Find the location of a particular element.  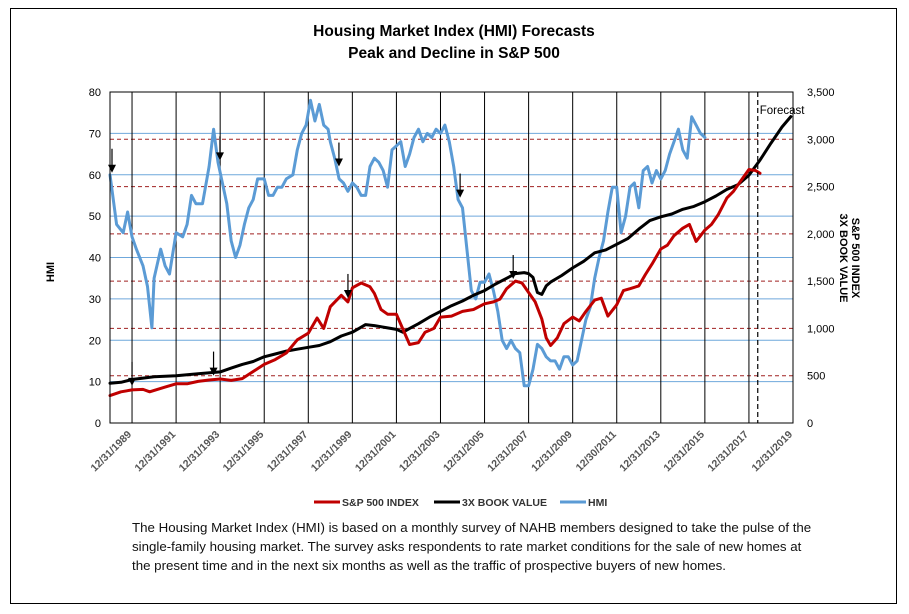

x-tick-label: 12/31/1989 is located at coordinates (112, 452).